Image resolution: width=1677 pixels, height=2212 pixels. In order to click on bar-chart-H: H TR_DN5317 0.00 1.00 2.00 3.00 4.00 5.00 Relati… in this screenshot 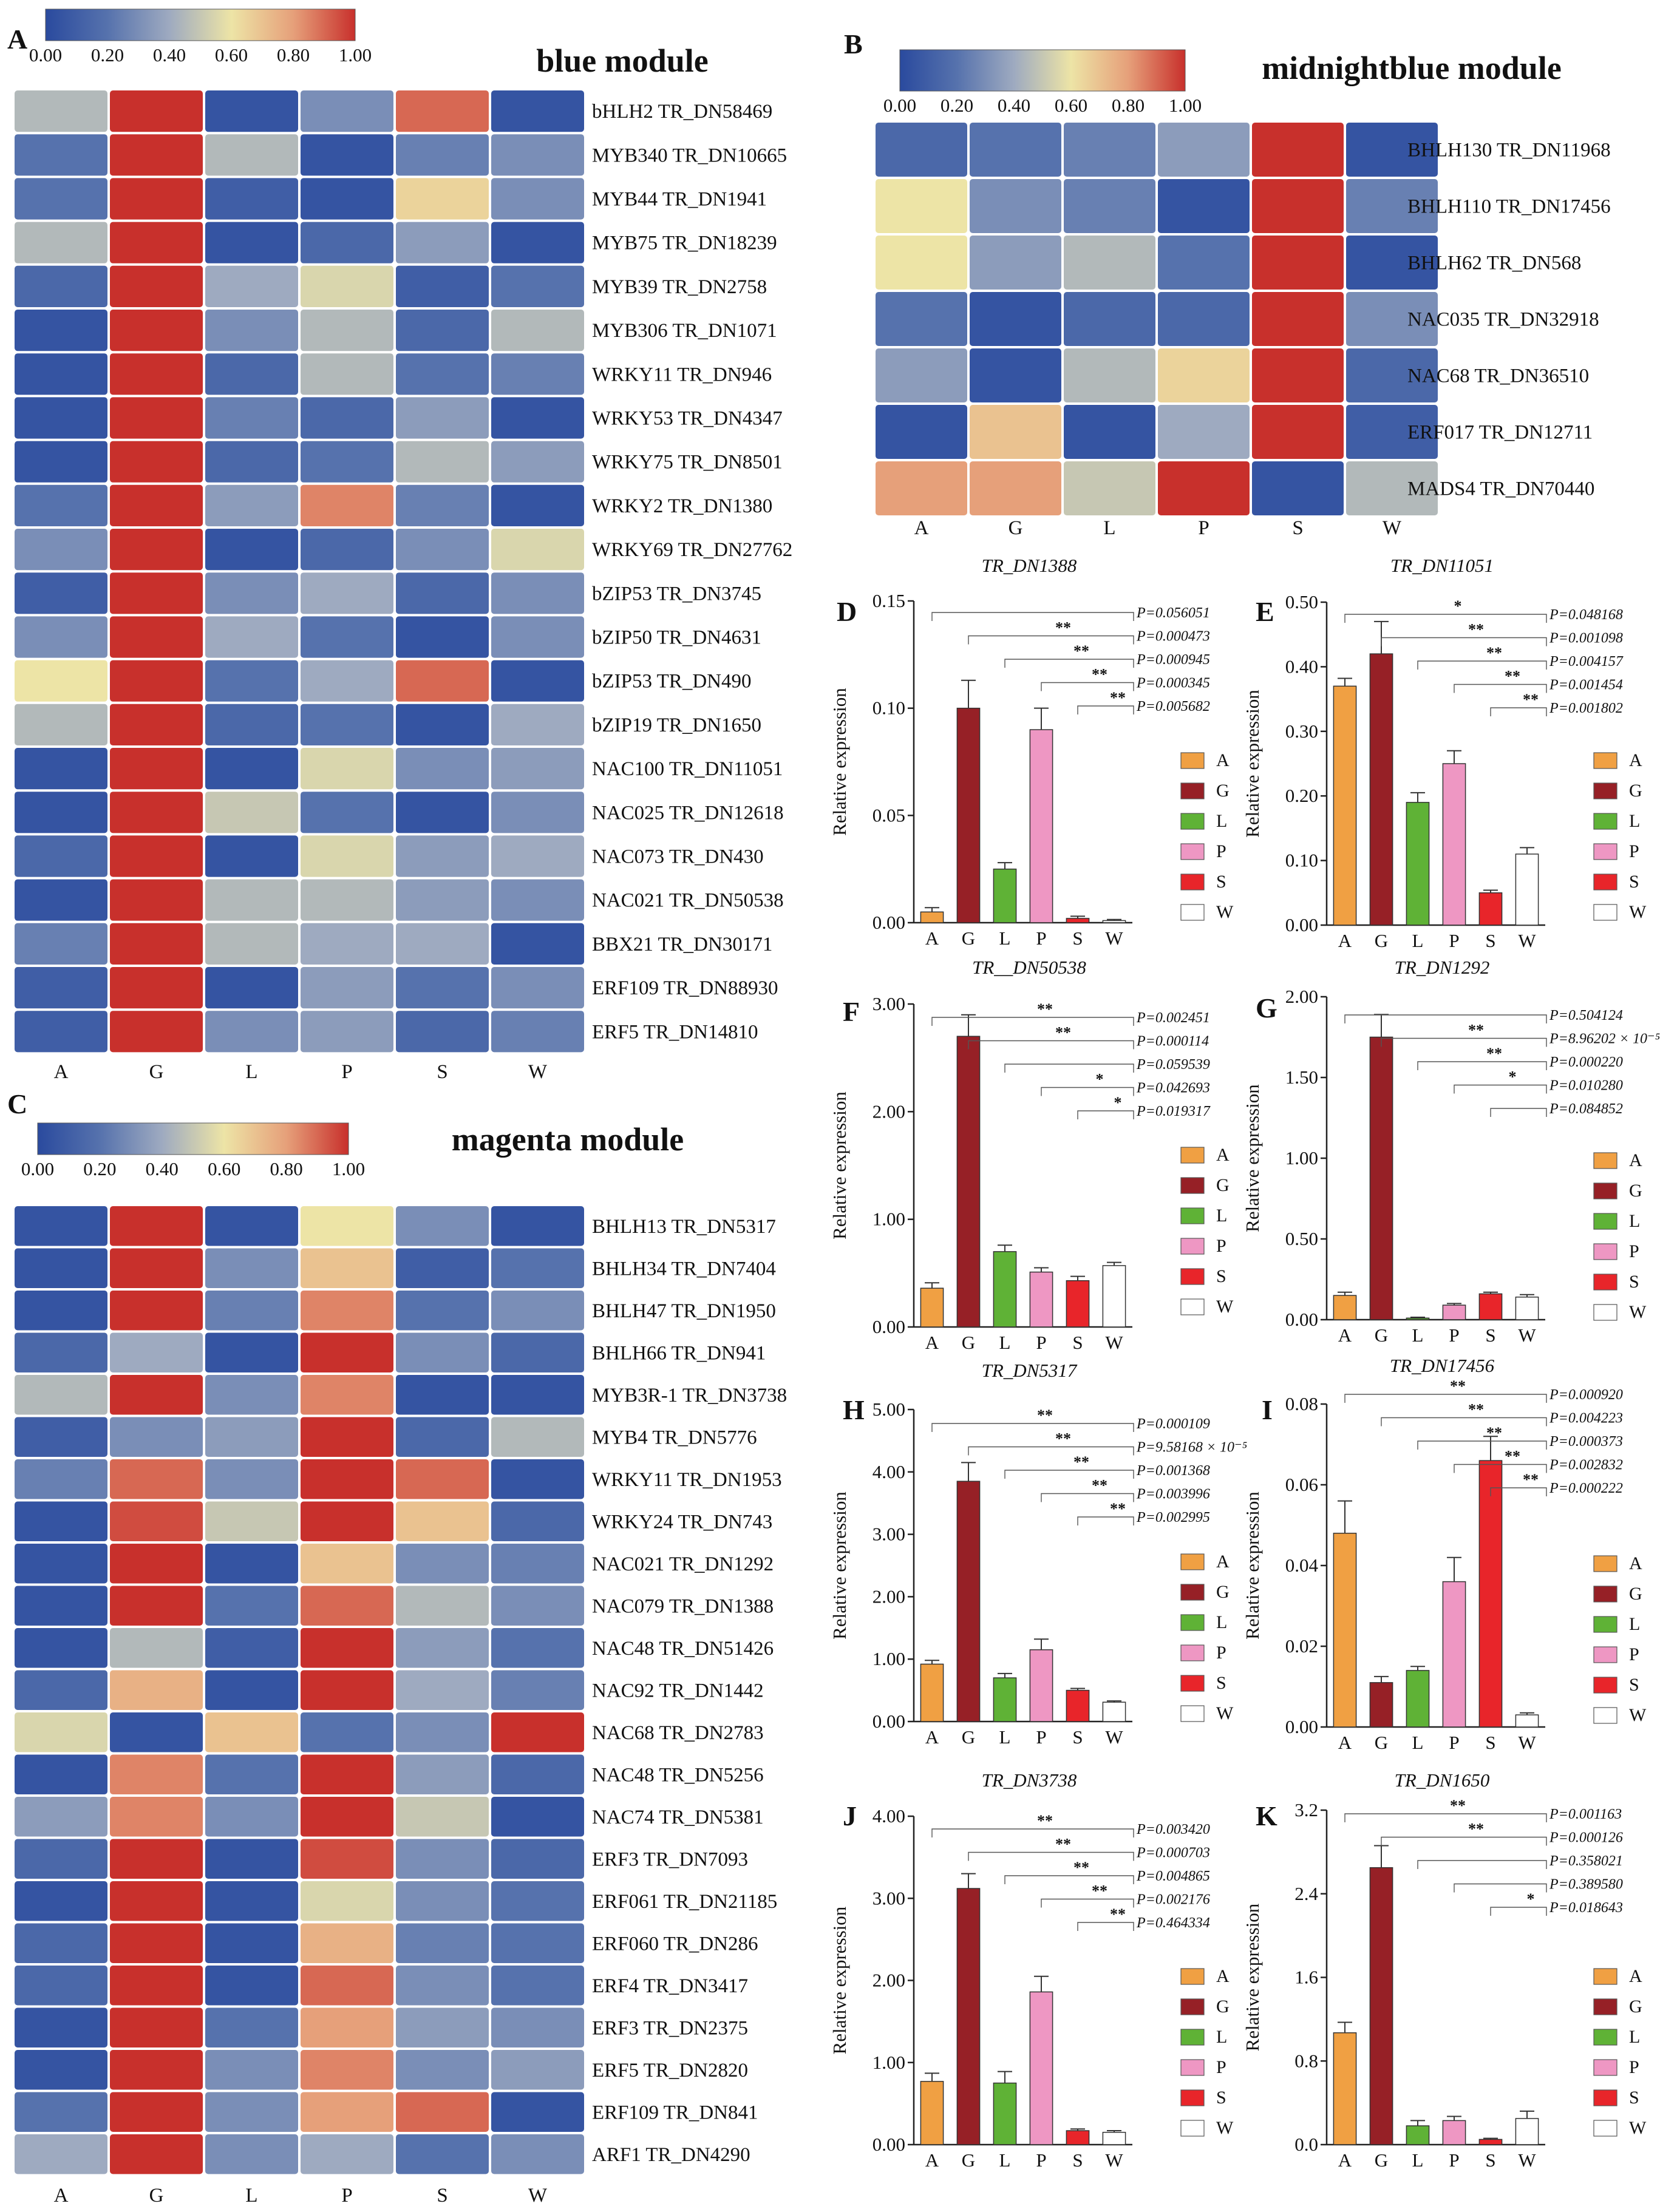, I will do `click(1038, 1554)`.